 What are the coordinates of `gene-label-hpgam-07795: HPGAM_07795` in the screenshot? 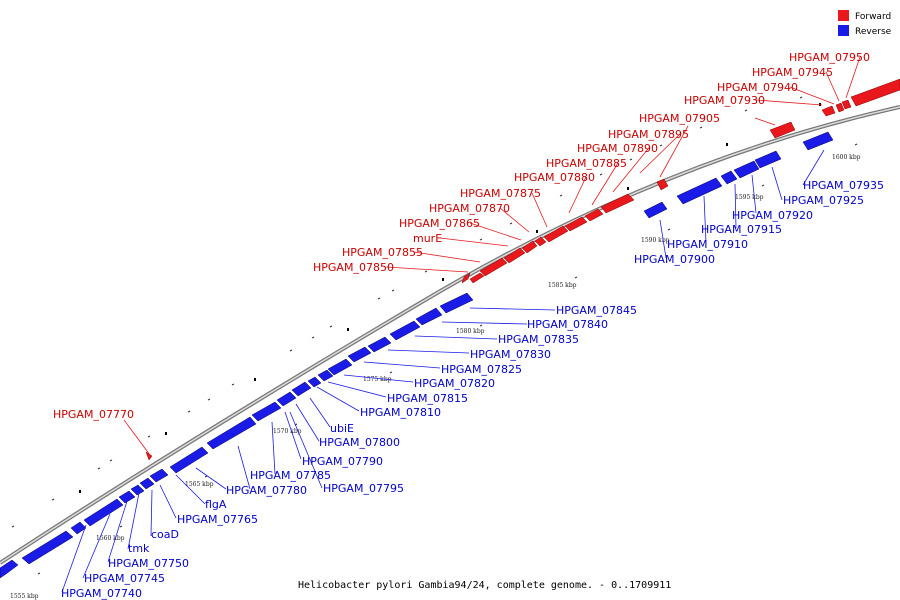 It's located at (363, 488).